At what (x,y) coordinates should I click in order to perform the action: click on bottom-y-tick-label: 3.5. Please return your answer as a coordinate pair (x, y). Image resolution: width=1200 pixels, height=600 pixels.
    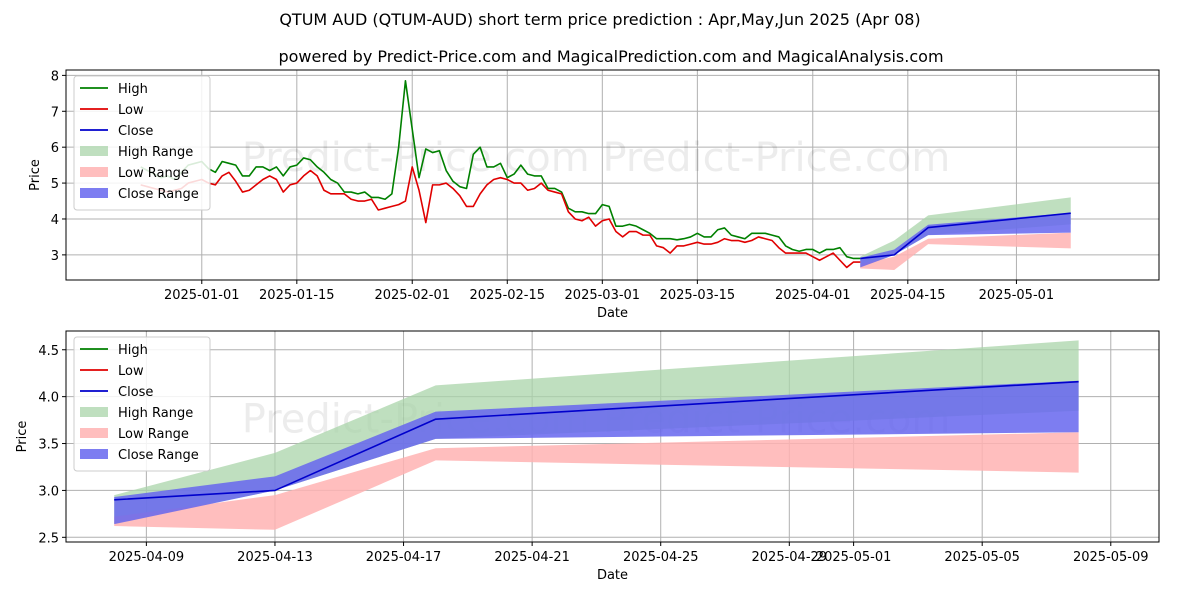
    Looking at the image, I should click on (48, 445).